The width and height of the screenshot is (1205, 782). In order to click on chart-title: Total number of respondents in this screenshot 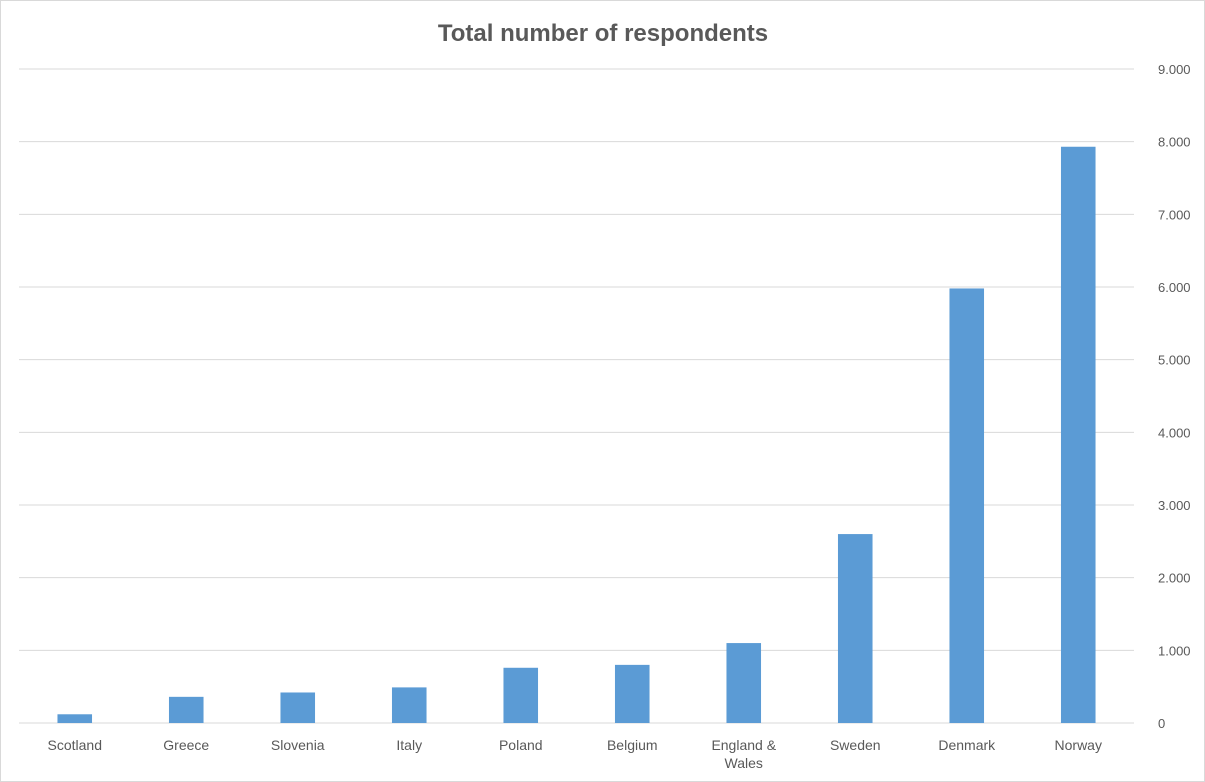, I will do `click(603, 33)`.